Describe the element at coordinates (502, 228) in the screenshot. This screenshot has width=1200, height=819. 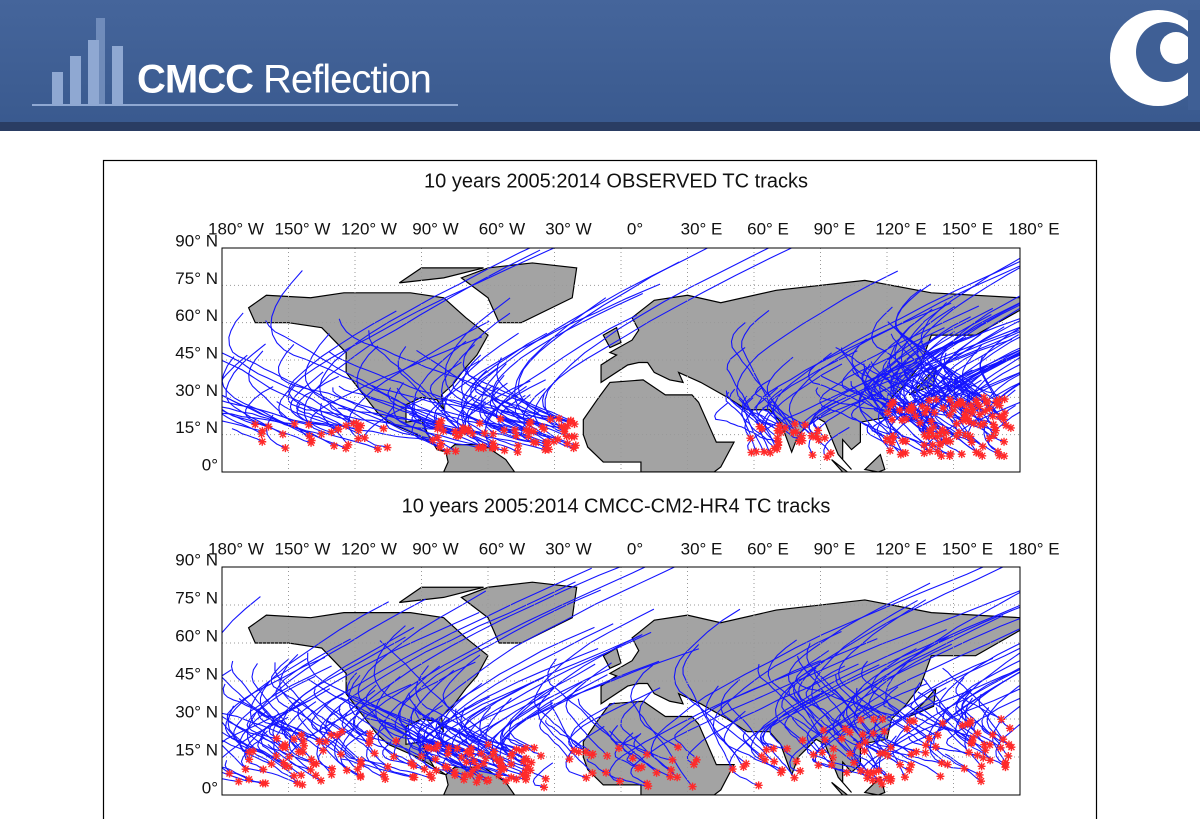
I see `x-tick-label: 60° W` at that location.